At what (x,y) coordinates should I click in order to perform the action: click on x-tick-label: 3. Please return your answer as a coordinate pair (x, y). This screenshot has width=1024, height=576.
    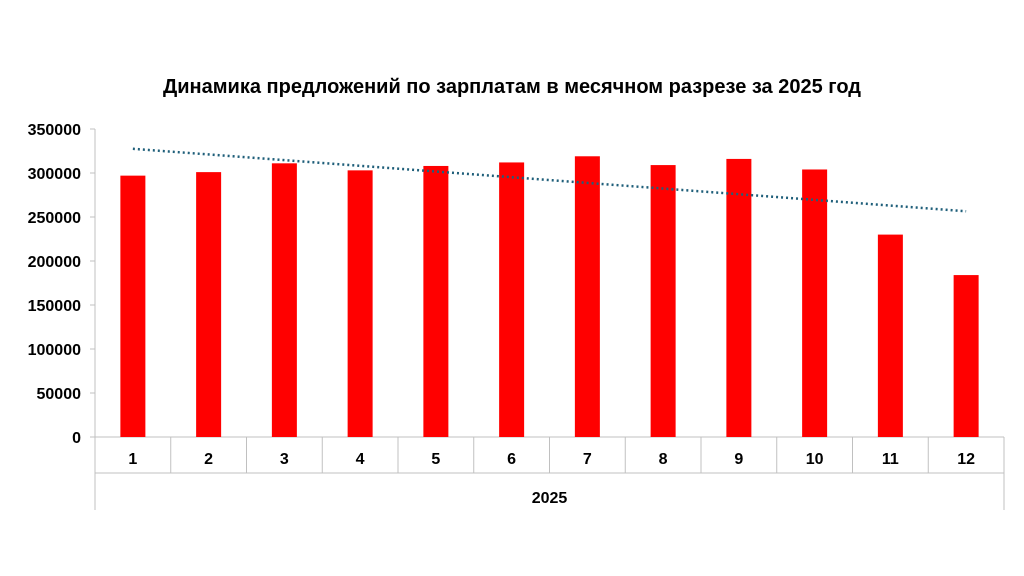
    Looking at the image, I should click on (284, 459).